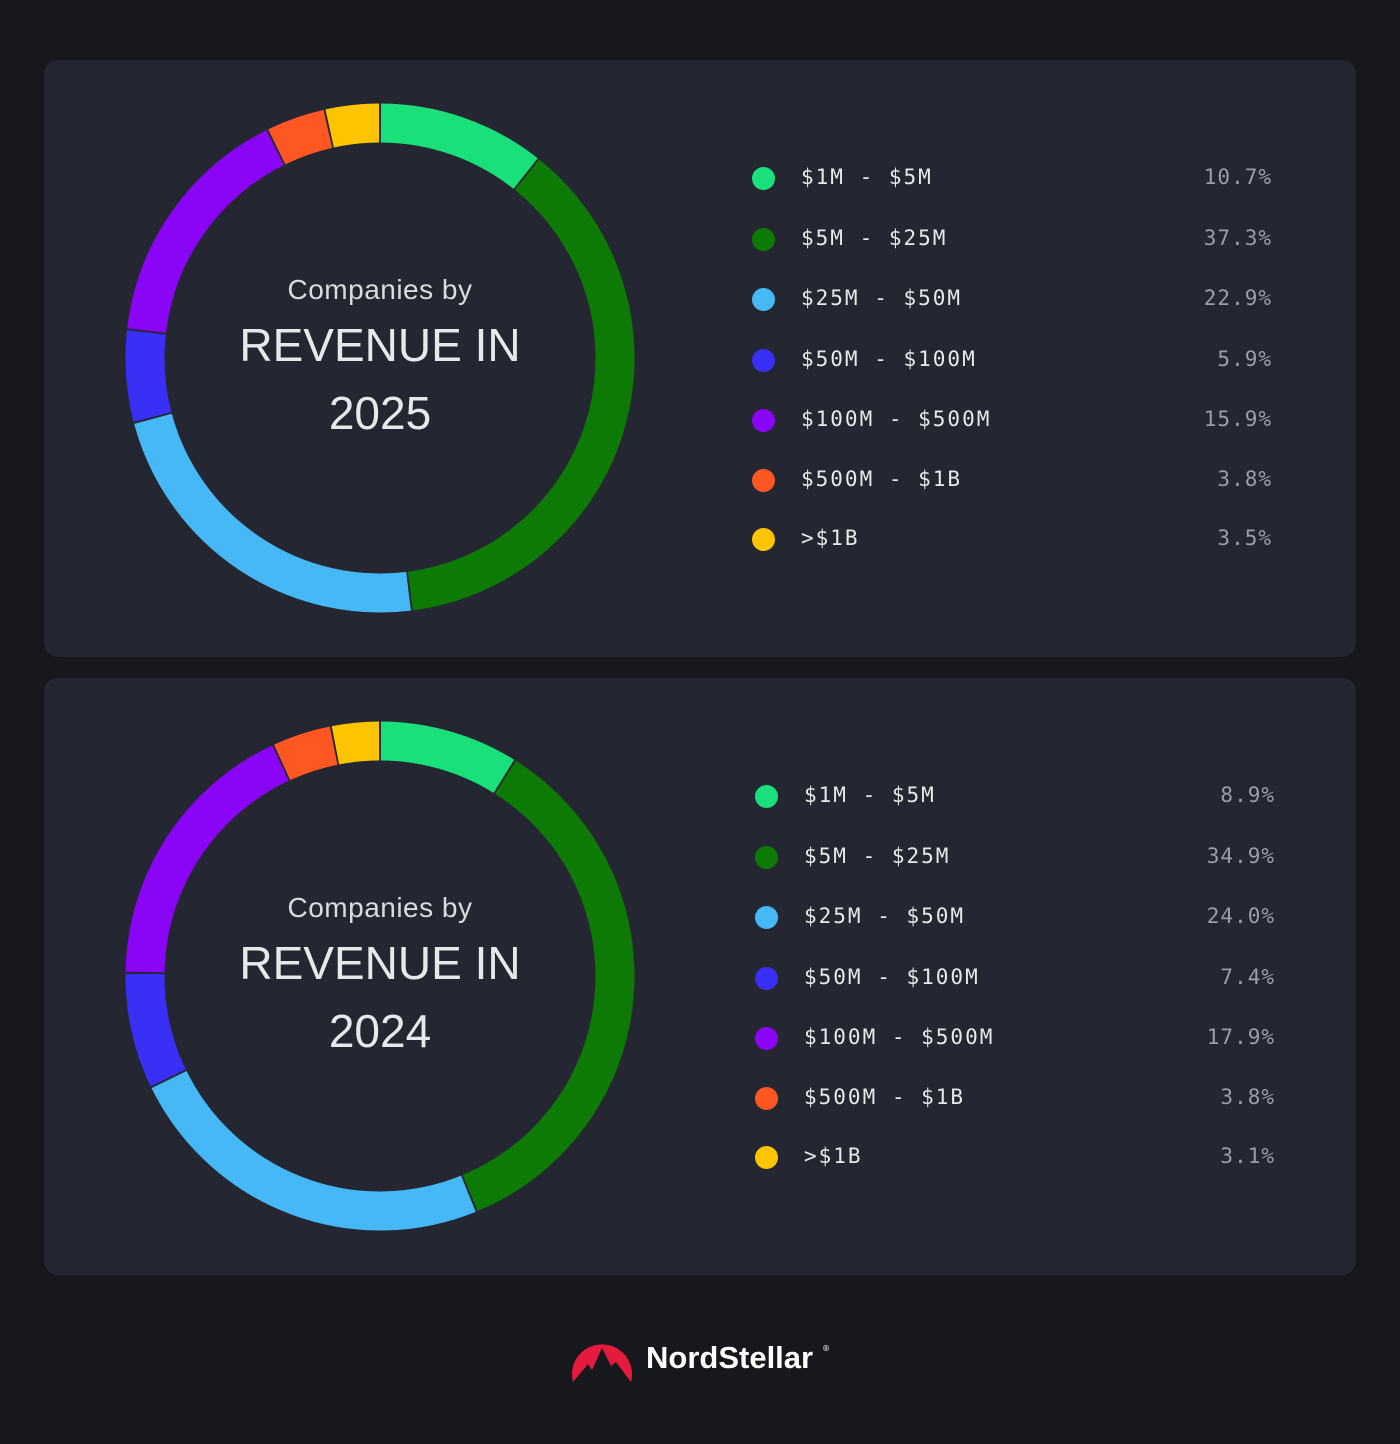 This screenshot has width=1400, height=1444. What do you see at coordinates (1247, 977) in the screenshot?
I see `legend-value: 7.4%` at bounding box center [1247, 977].